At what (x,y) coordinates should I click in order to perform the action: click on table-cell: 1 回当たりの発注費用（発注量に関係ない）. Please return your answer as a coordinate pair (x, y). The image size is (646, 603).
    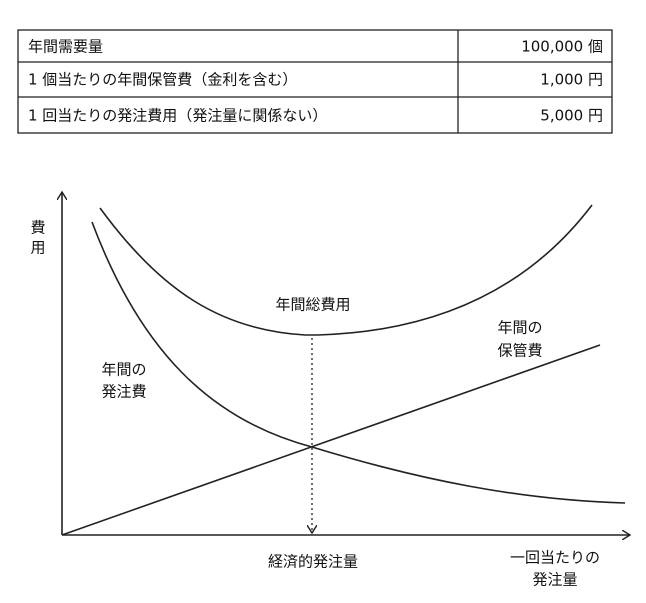
    Looking at the image, I should click on (177, 116).